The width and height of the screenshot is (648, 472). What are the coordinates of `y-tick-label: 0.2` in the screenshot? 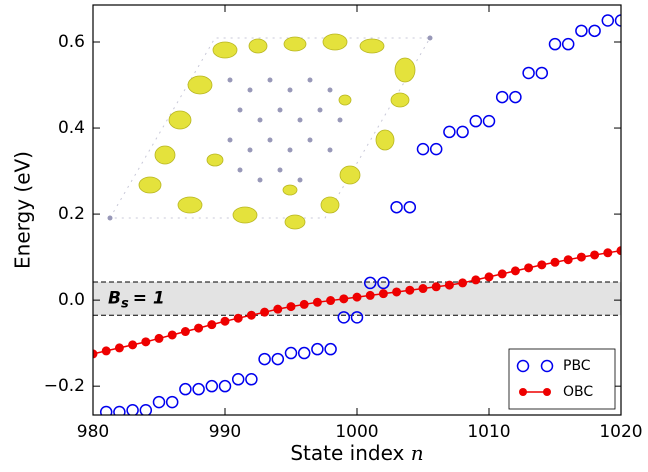 It's located at (71, 214).